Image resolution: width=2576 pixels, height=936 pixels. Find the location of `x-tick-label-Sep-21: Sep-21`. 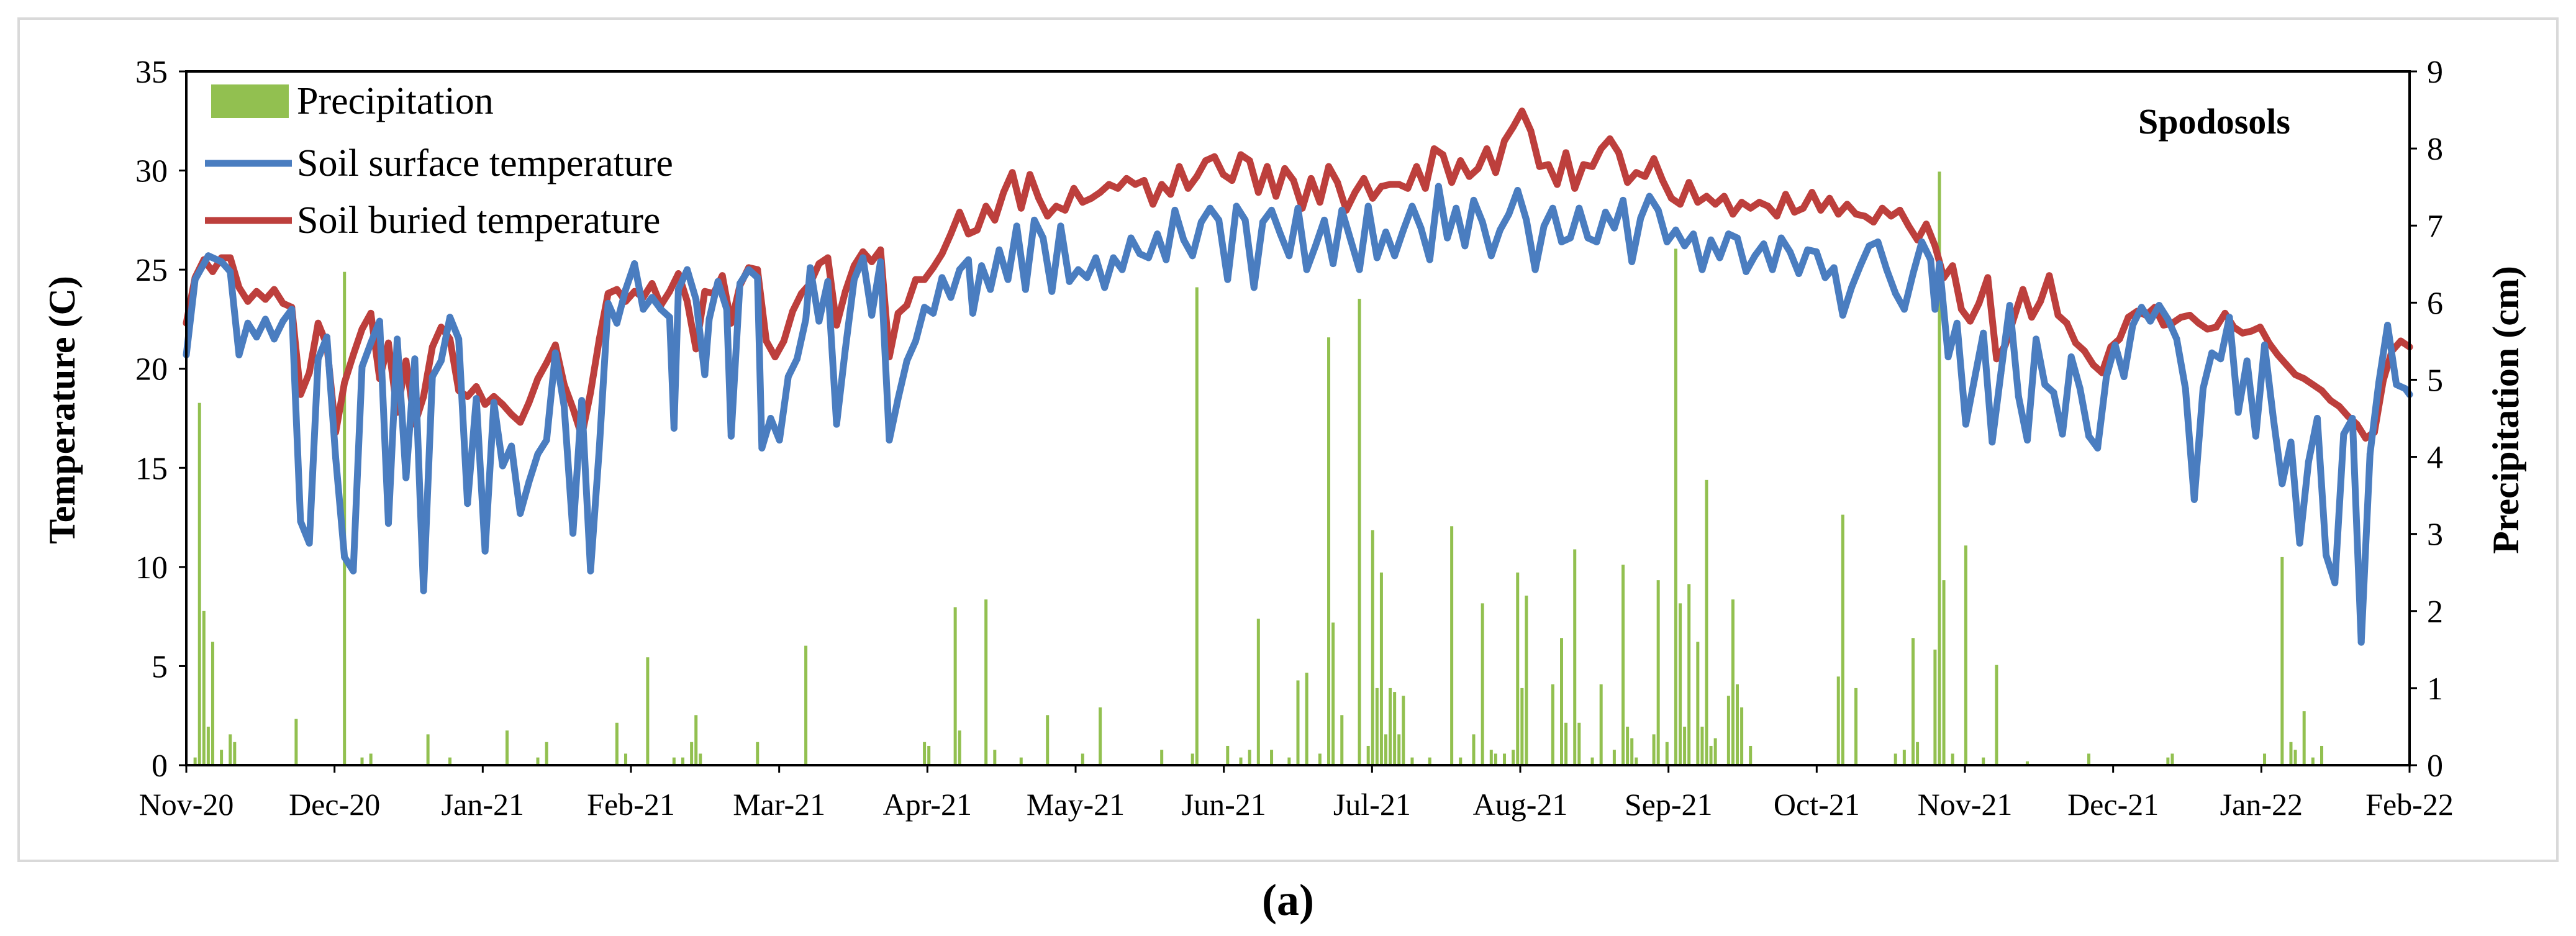

x-tick-label-Sep-21: Sep-21 is located at coordinates (1669, 804).